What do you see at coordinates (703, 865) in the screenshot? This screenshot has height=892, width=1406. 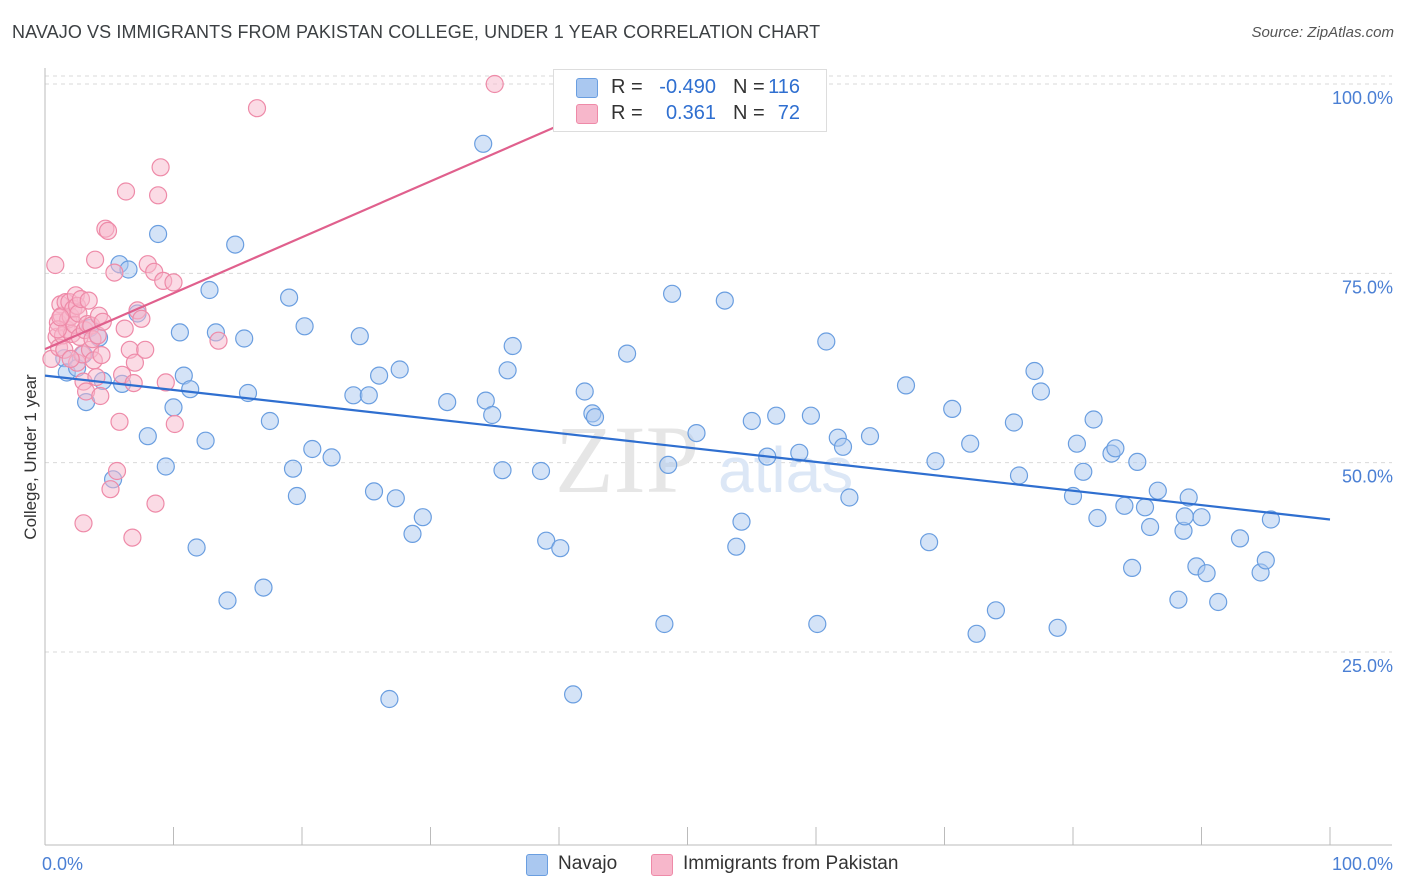 I see `series-legend: Navajo Immigrants from Pakistan` at bounding box center [703, 865].